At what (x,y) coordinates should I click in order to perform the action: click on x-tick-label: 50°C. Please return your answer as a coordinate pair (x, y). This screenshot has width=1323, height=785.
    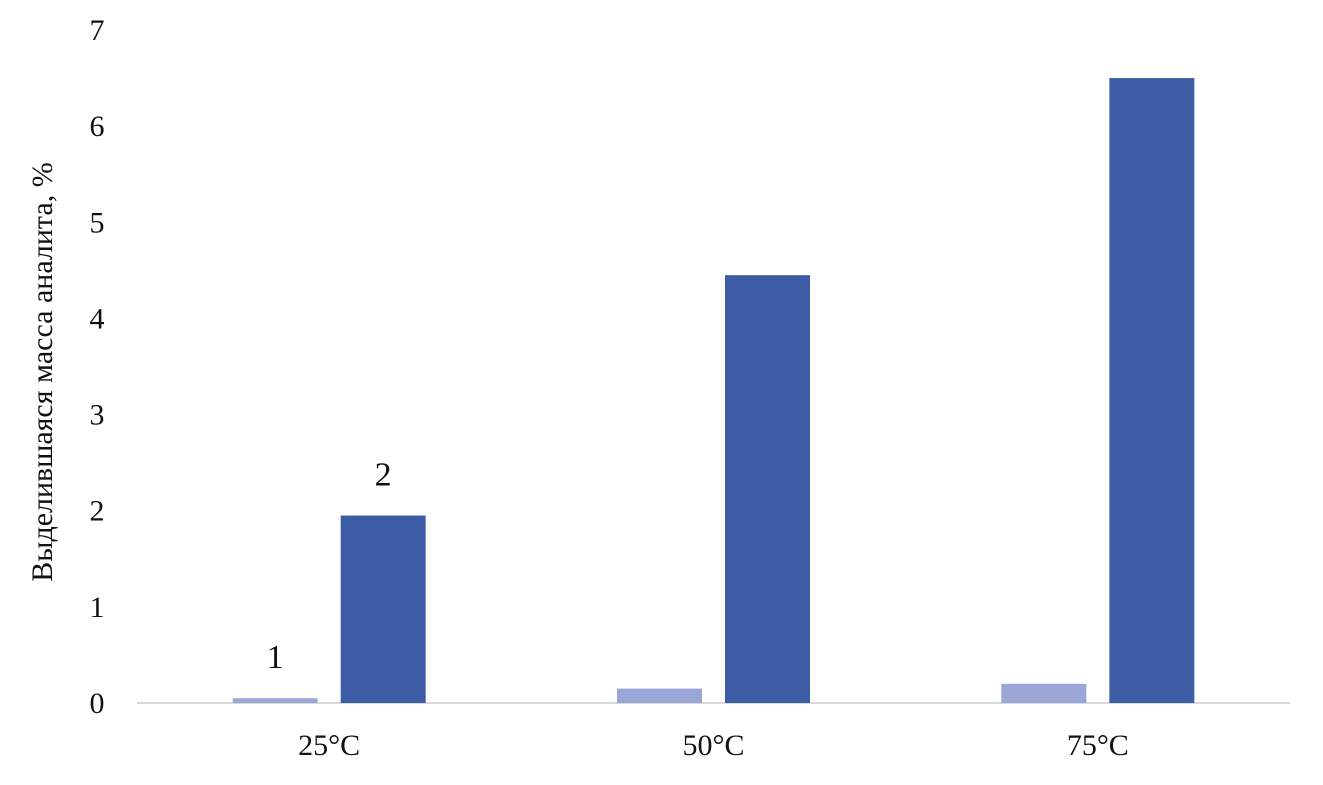
    Looking at the image, I should click on (713, 745).